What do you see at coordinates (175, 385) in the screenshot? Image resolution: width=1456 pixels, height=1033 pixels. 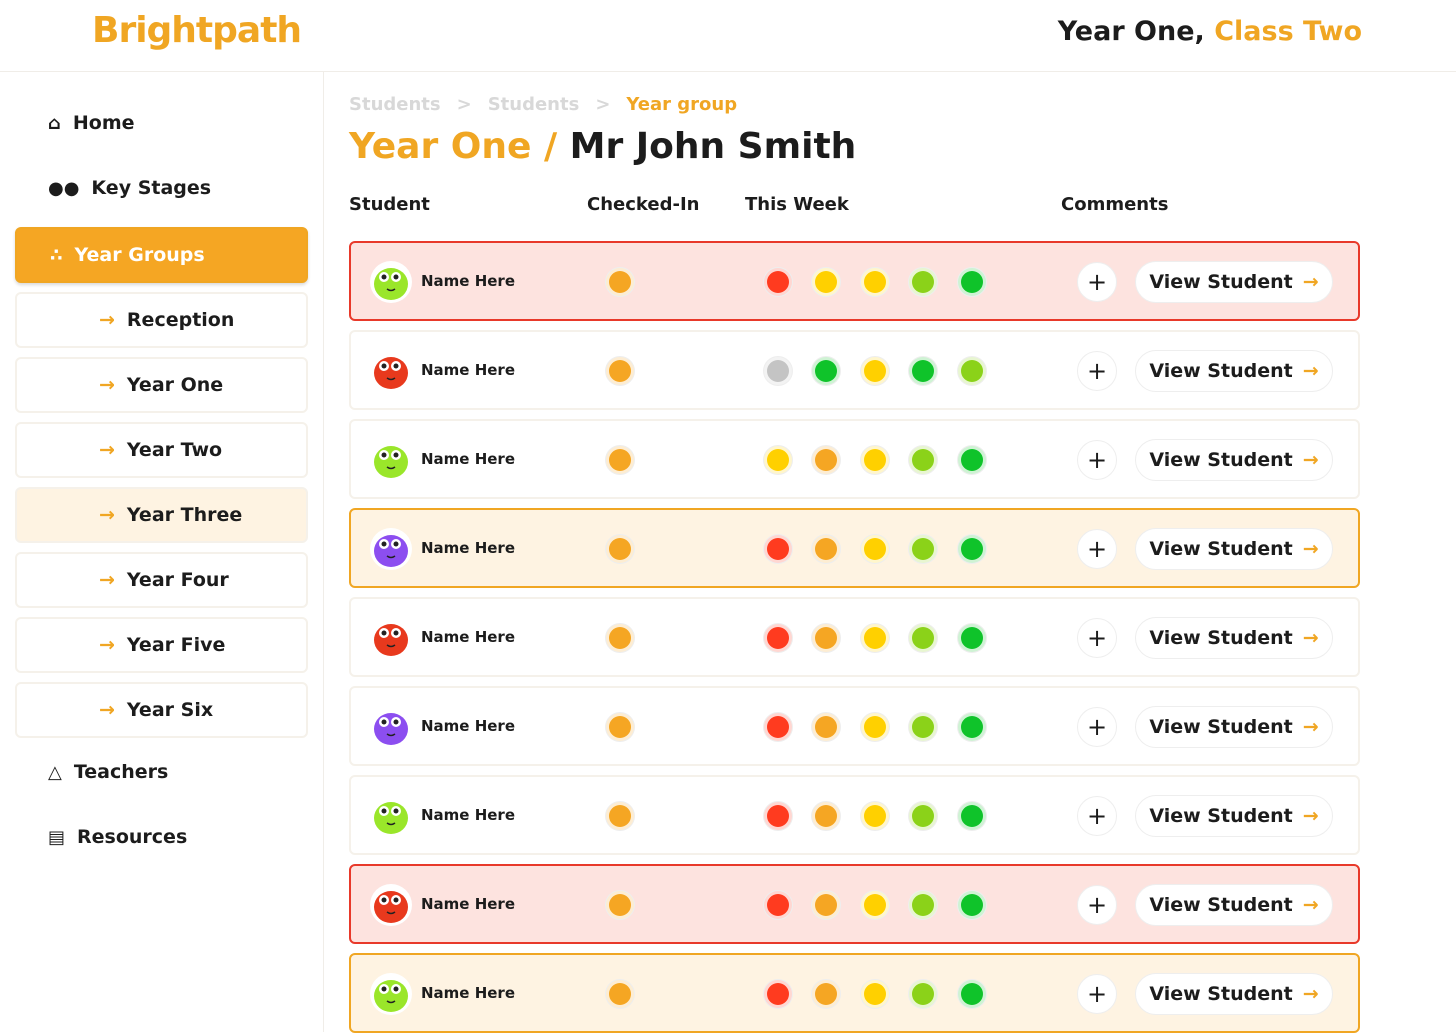 I see `nav-label: Year One` at bounding box center [175, 385].